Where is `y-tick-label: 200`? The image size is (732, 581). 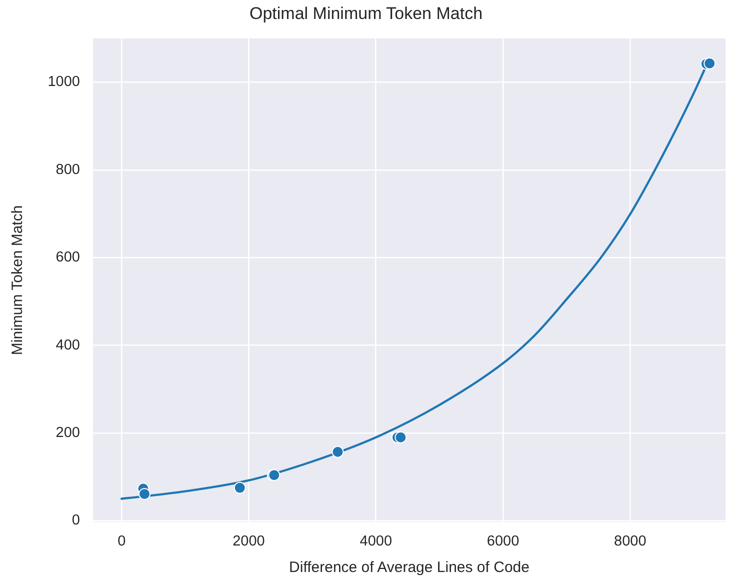
y-tick-label: 200 is located at coordinates (68, 432).